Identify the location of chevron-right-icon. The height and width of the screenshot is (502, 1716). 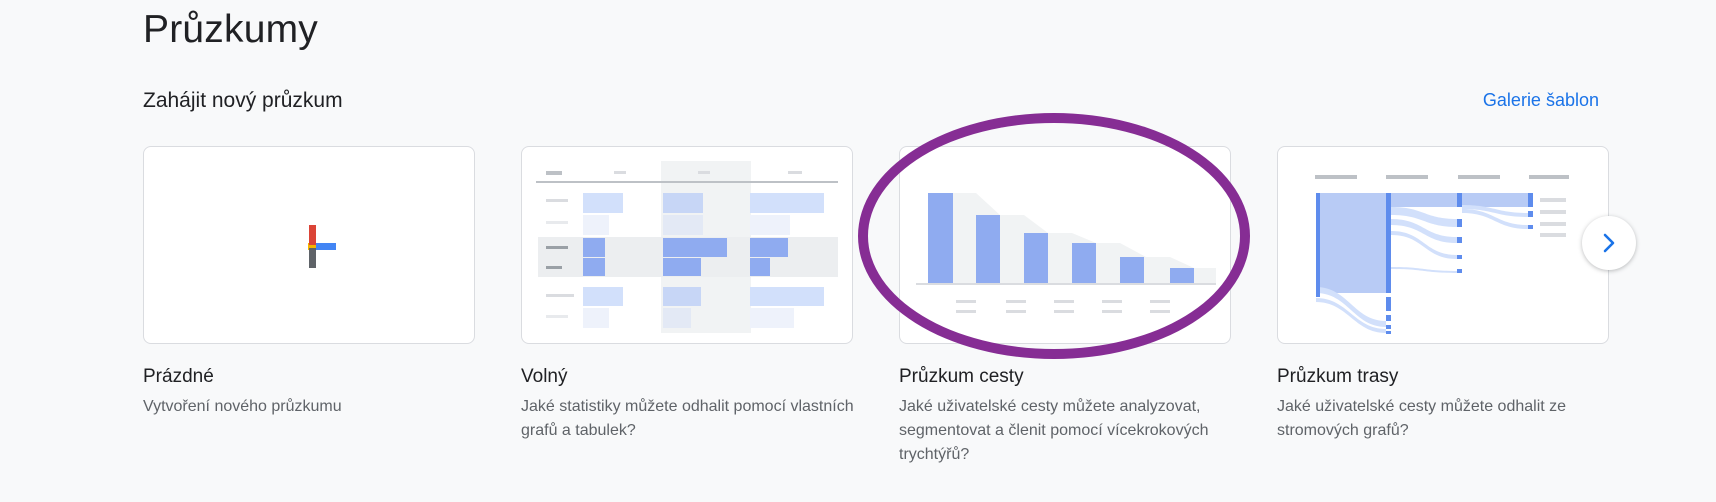
(1609, 243).